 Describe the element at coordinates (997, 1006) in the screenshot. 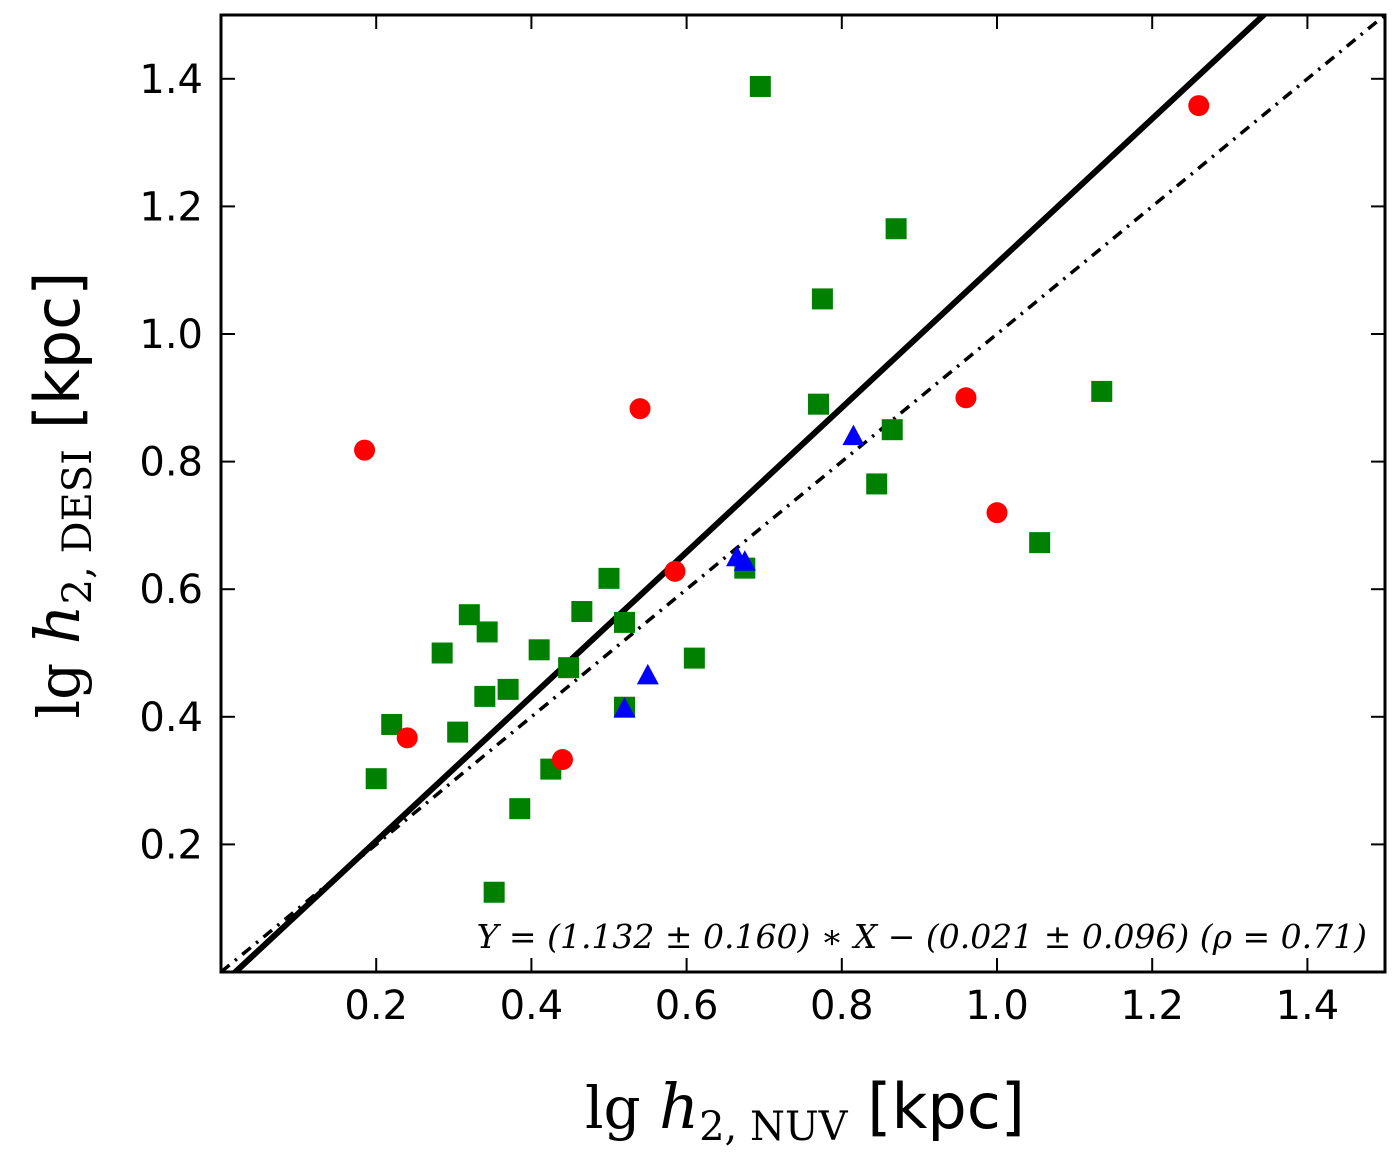

I see `x-tick-label: 1.0` at that location.